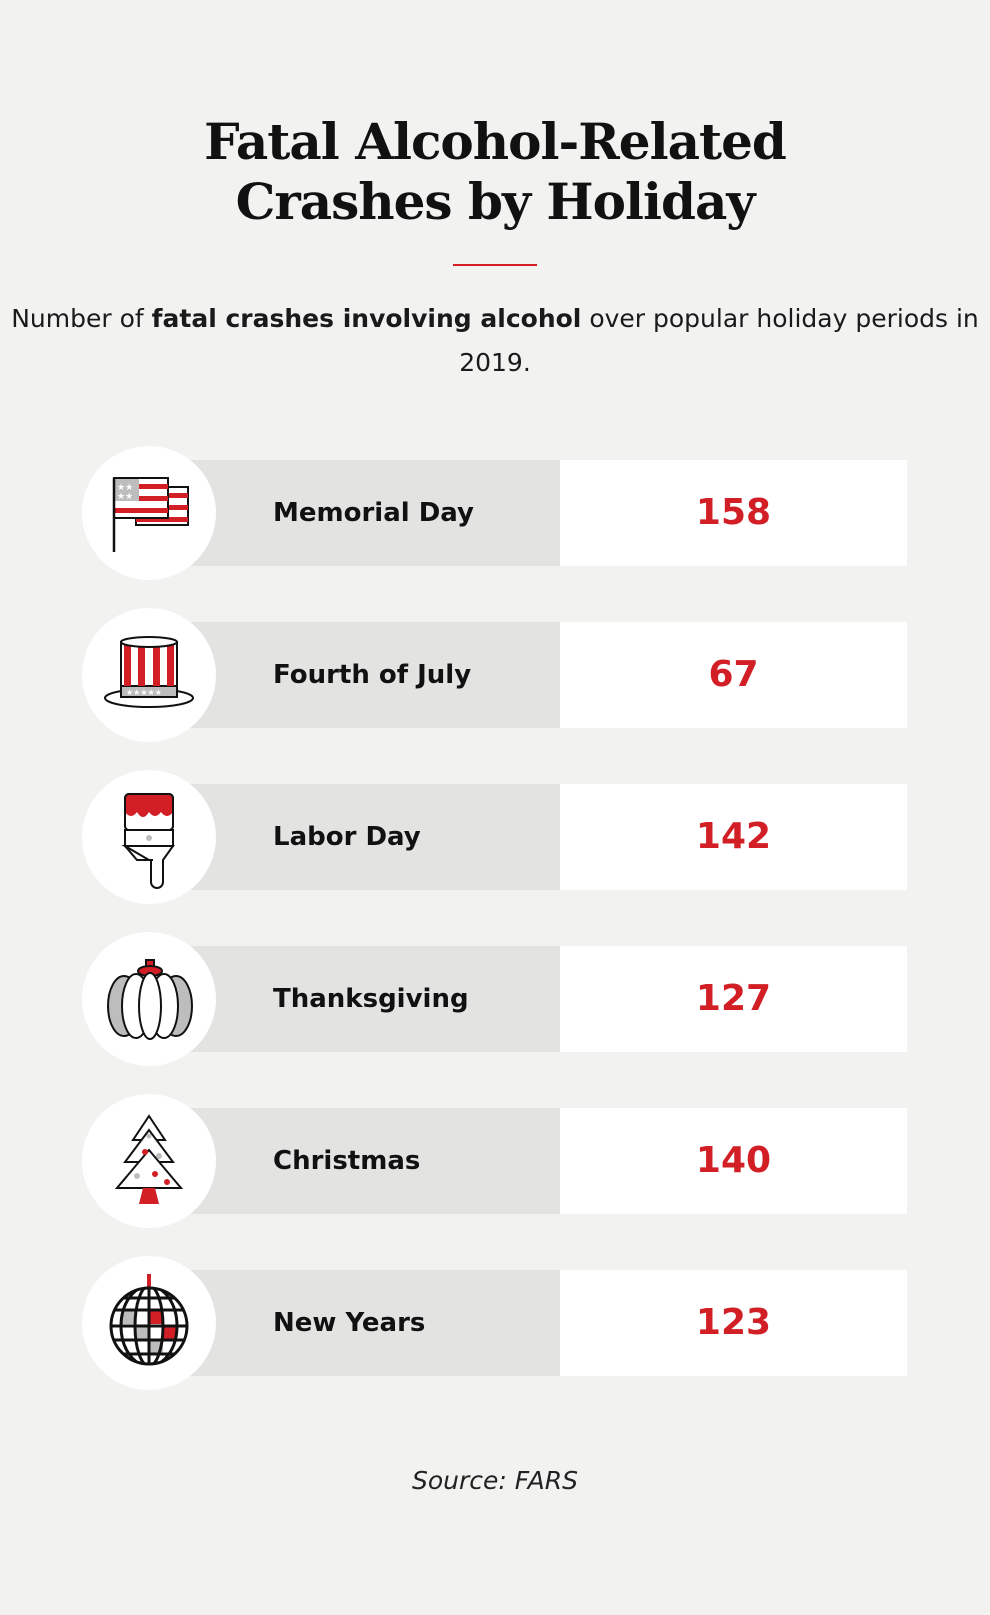  I want to click on crash-count-value: 158, so click(733, 512).